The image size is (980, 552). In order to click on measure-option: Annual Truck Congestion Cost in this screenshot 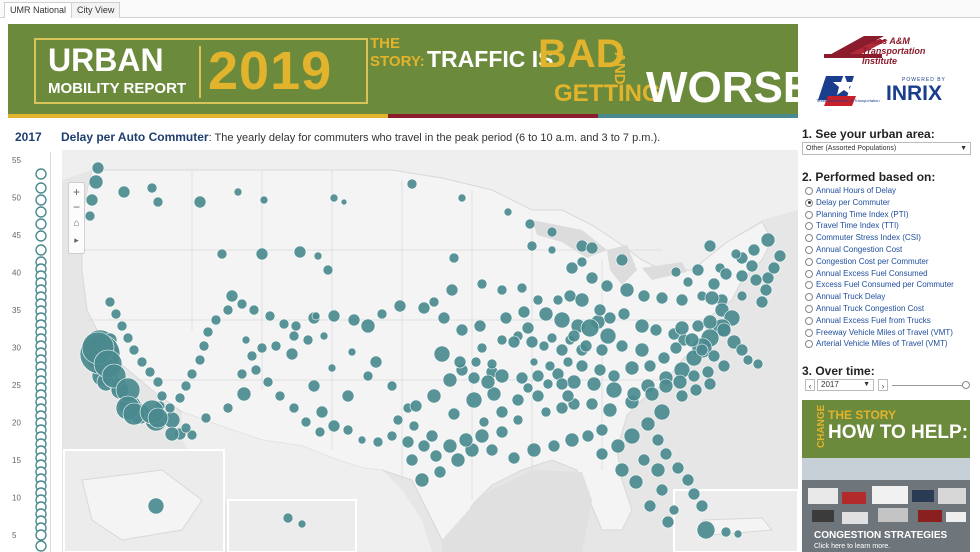, I will do `click(891, 309)`.